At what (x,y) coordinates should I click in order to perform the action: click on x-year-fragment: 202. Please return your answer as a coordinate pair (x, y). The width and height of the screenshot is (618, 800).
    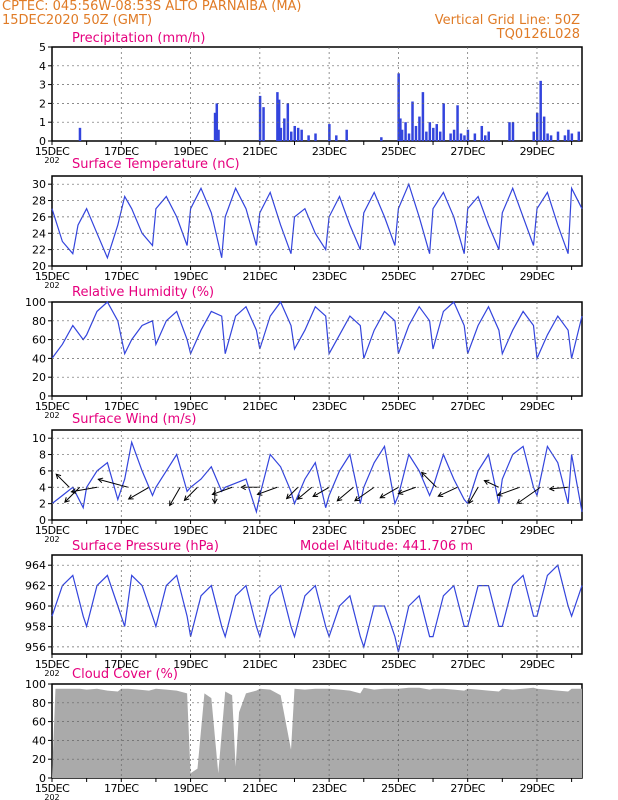
    Looking at the image, I should click on (51, 539).